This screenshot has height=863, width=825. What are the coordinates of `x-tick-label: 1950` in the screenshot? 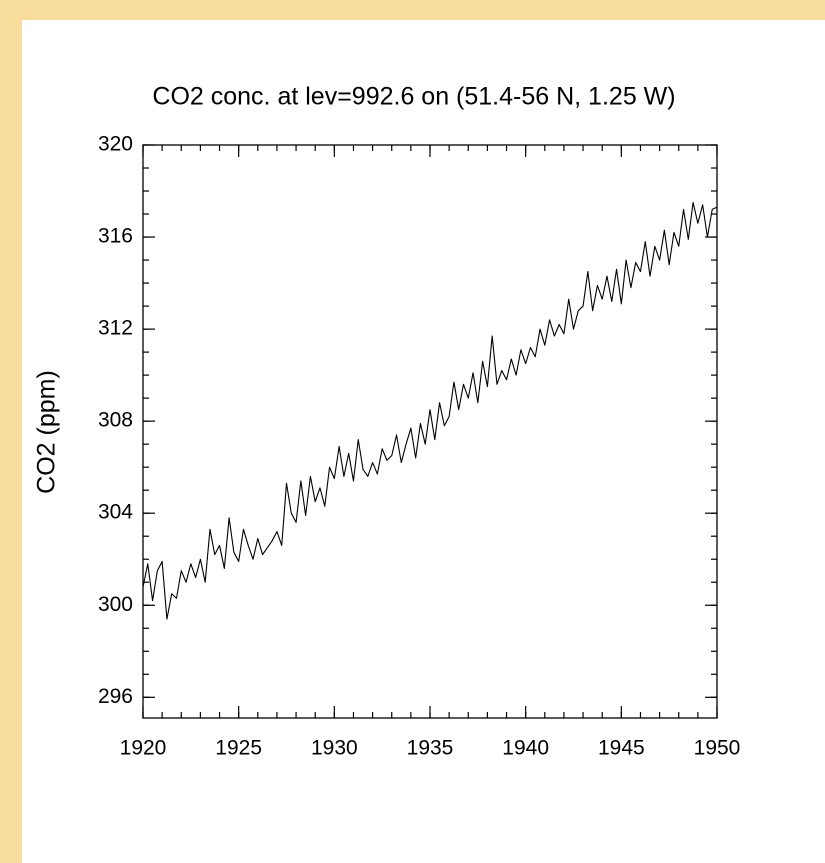 It's located at (717, 748).